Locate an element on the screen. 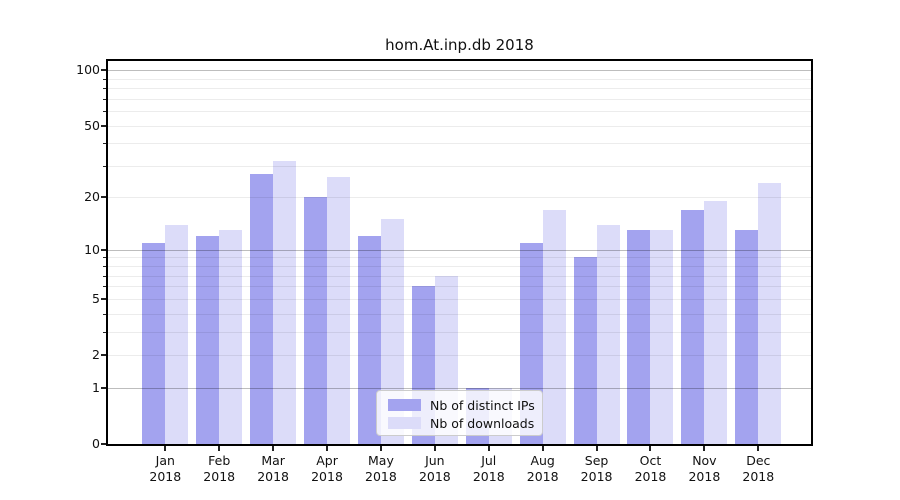 This screenshot has height=500, width=900. bottom-spine is located at coordinates (459, 445).